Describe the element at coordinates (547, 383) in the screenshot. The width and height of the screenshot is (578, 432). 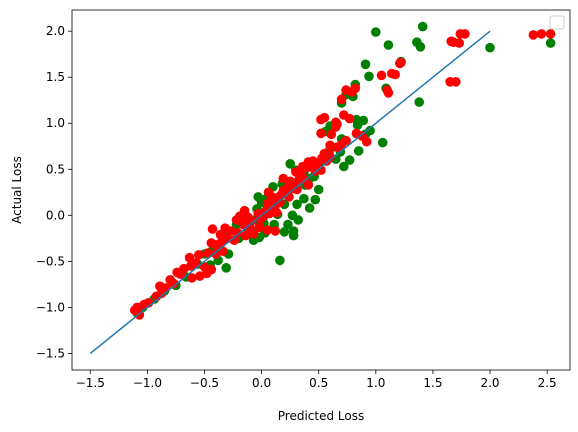
I see `x-tick-label: 2.5` at that location.